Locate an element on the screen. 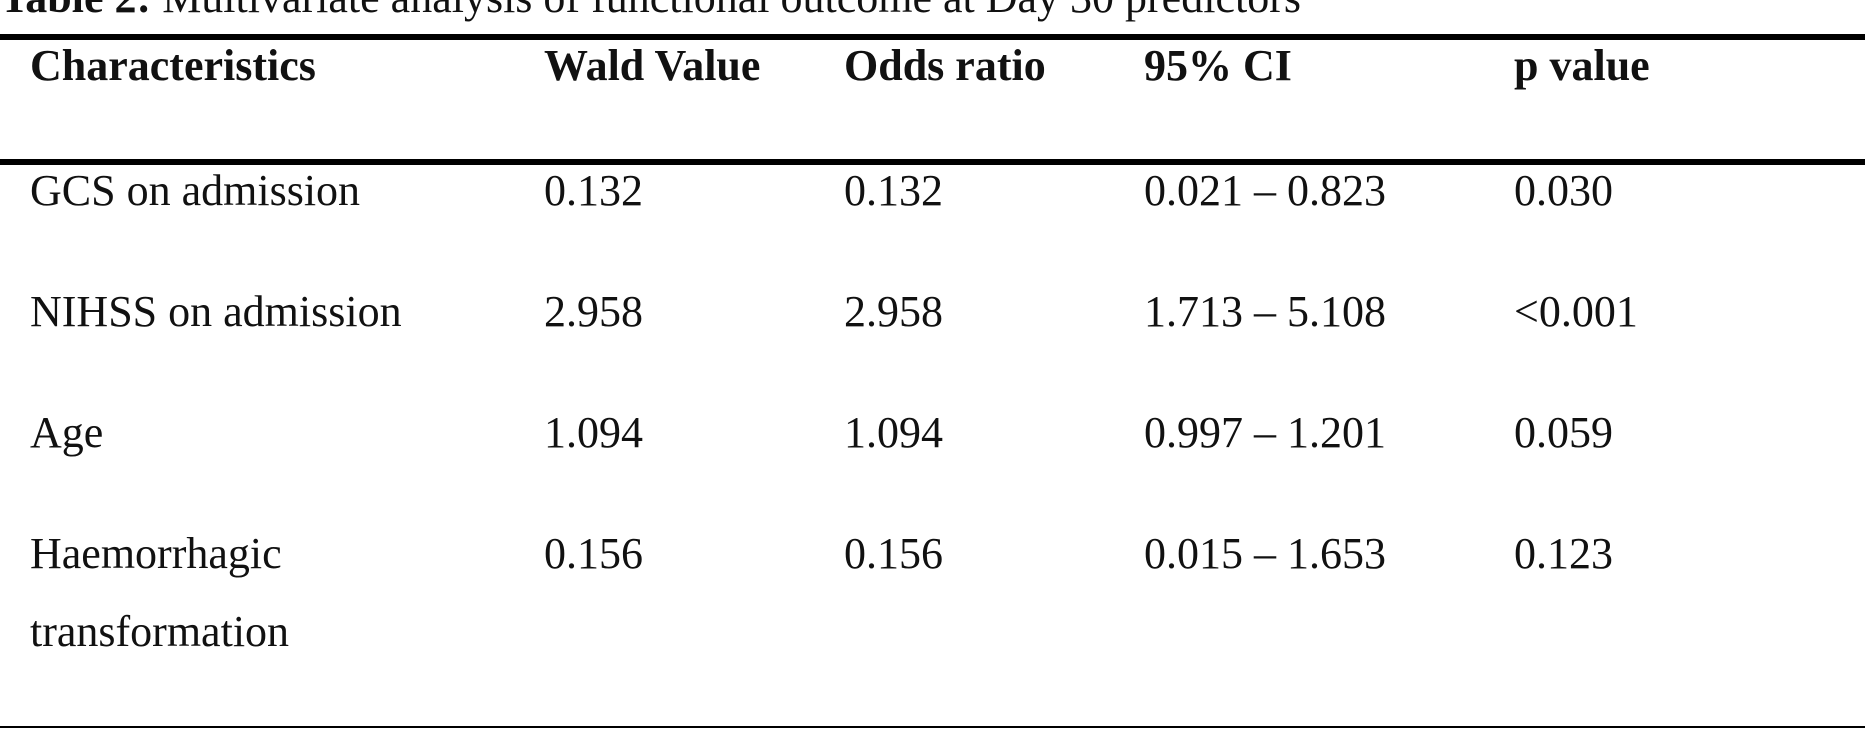 The width and height of the screenshot is (1865, 729). table-cell: 0.015 – 1.653 is located at coordinates (1265, 553).